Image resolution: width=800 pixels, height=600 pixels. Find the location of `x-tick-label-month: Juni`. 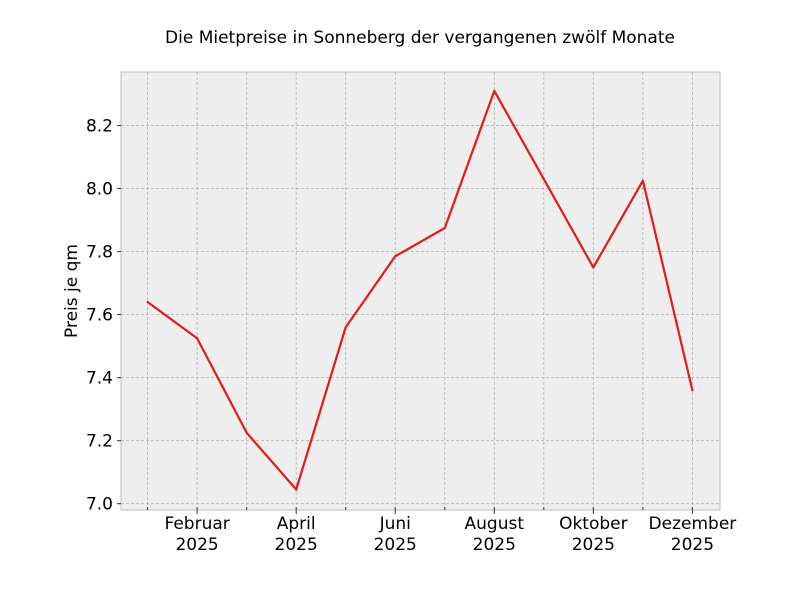

x-tick-label-month: Juni is located at coordinates (395, 524).